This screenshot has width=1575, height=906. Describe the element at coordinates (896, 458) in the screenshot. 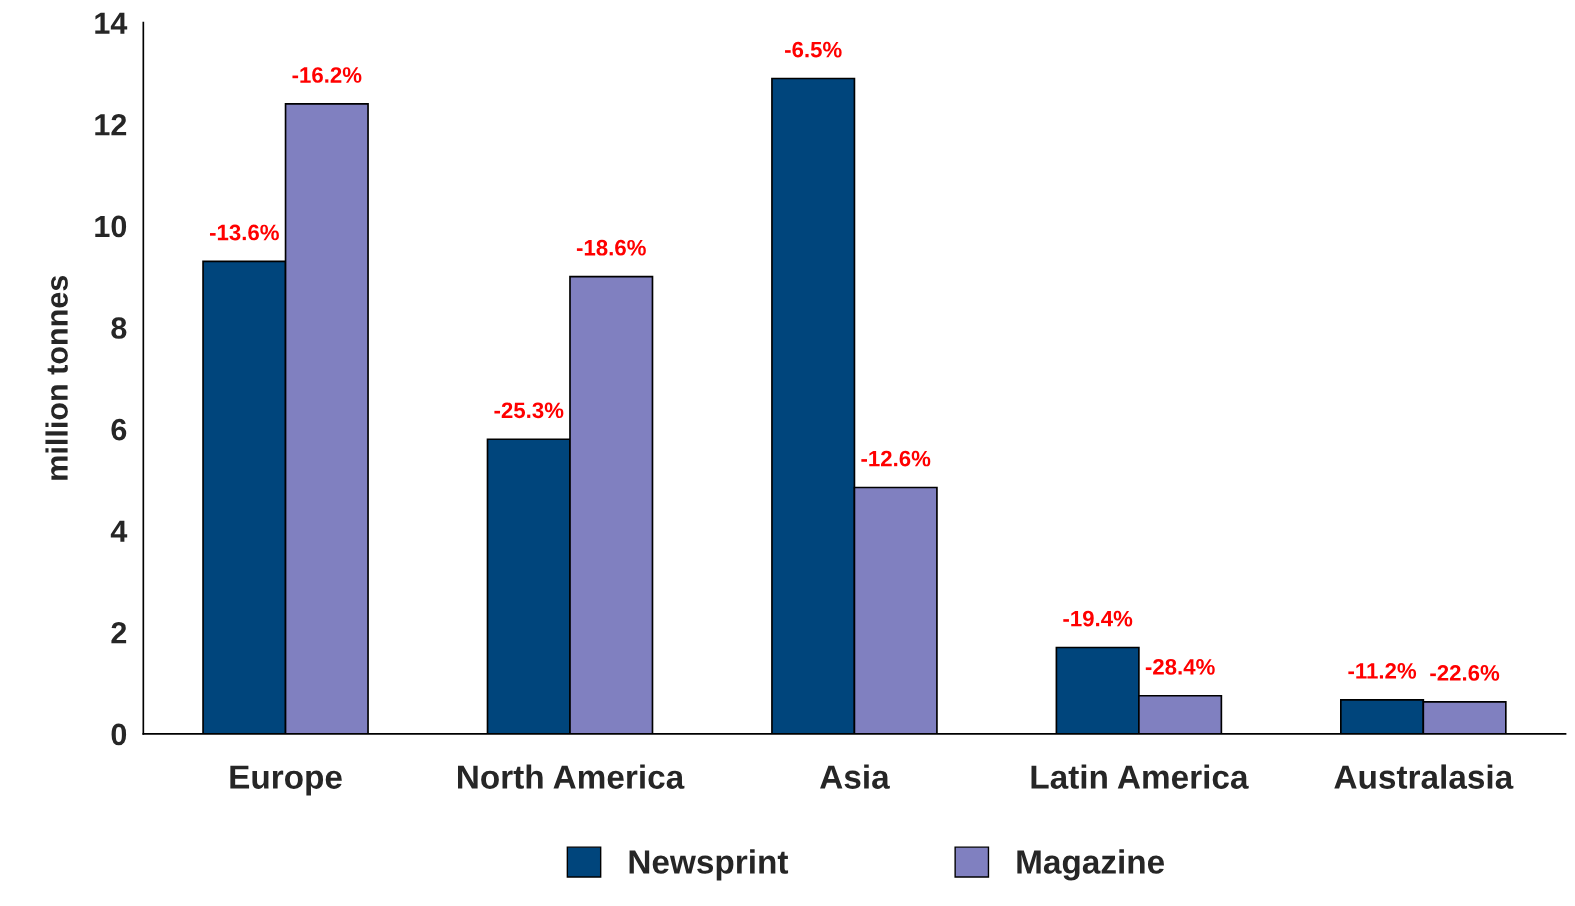

I see `annotation: -12.6%` at that location.